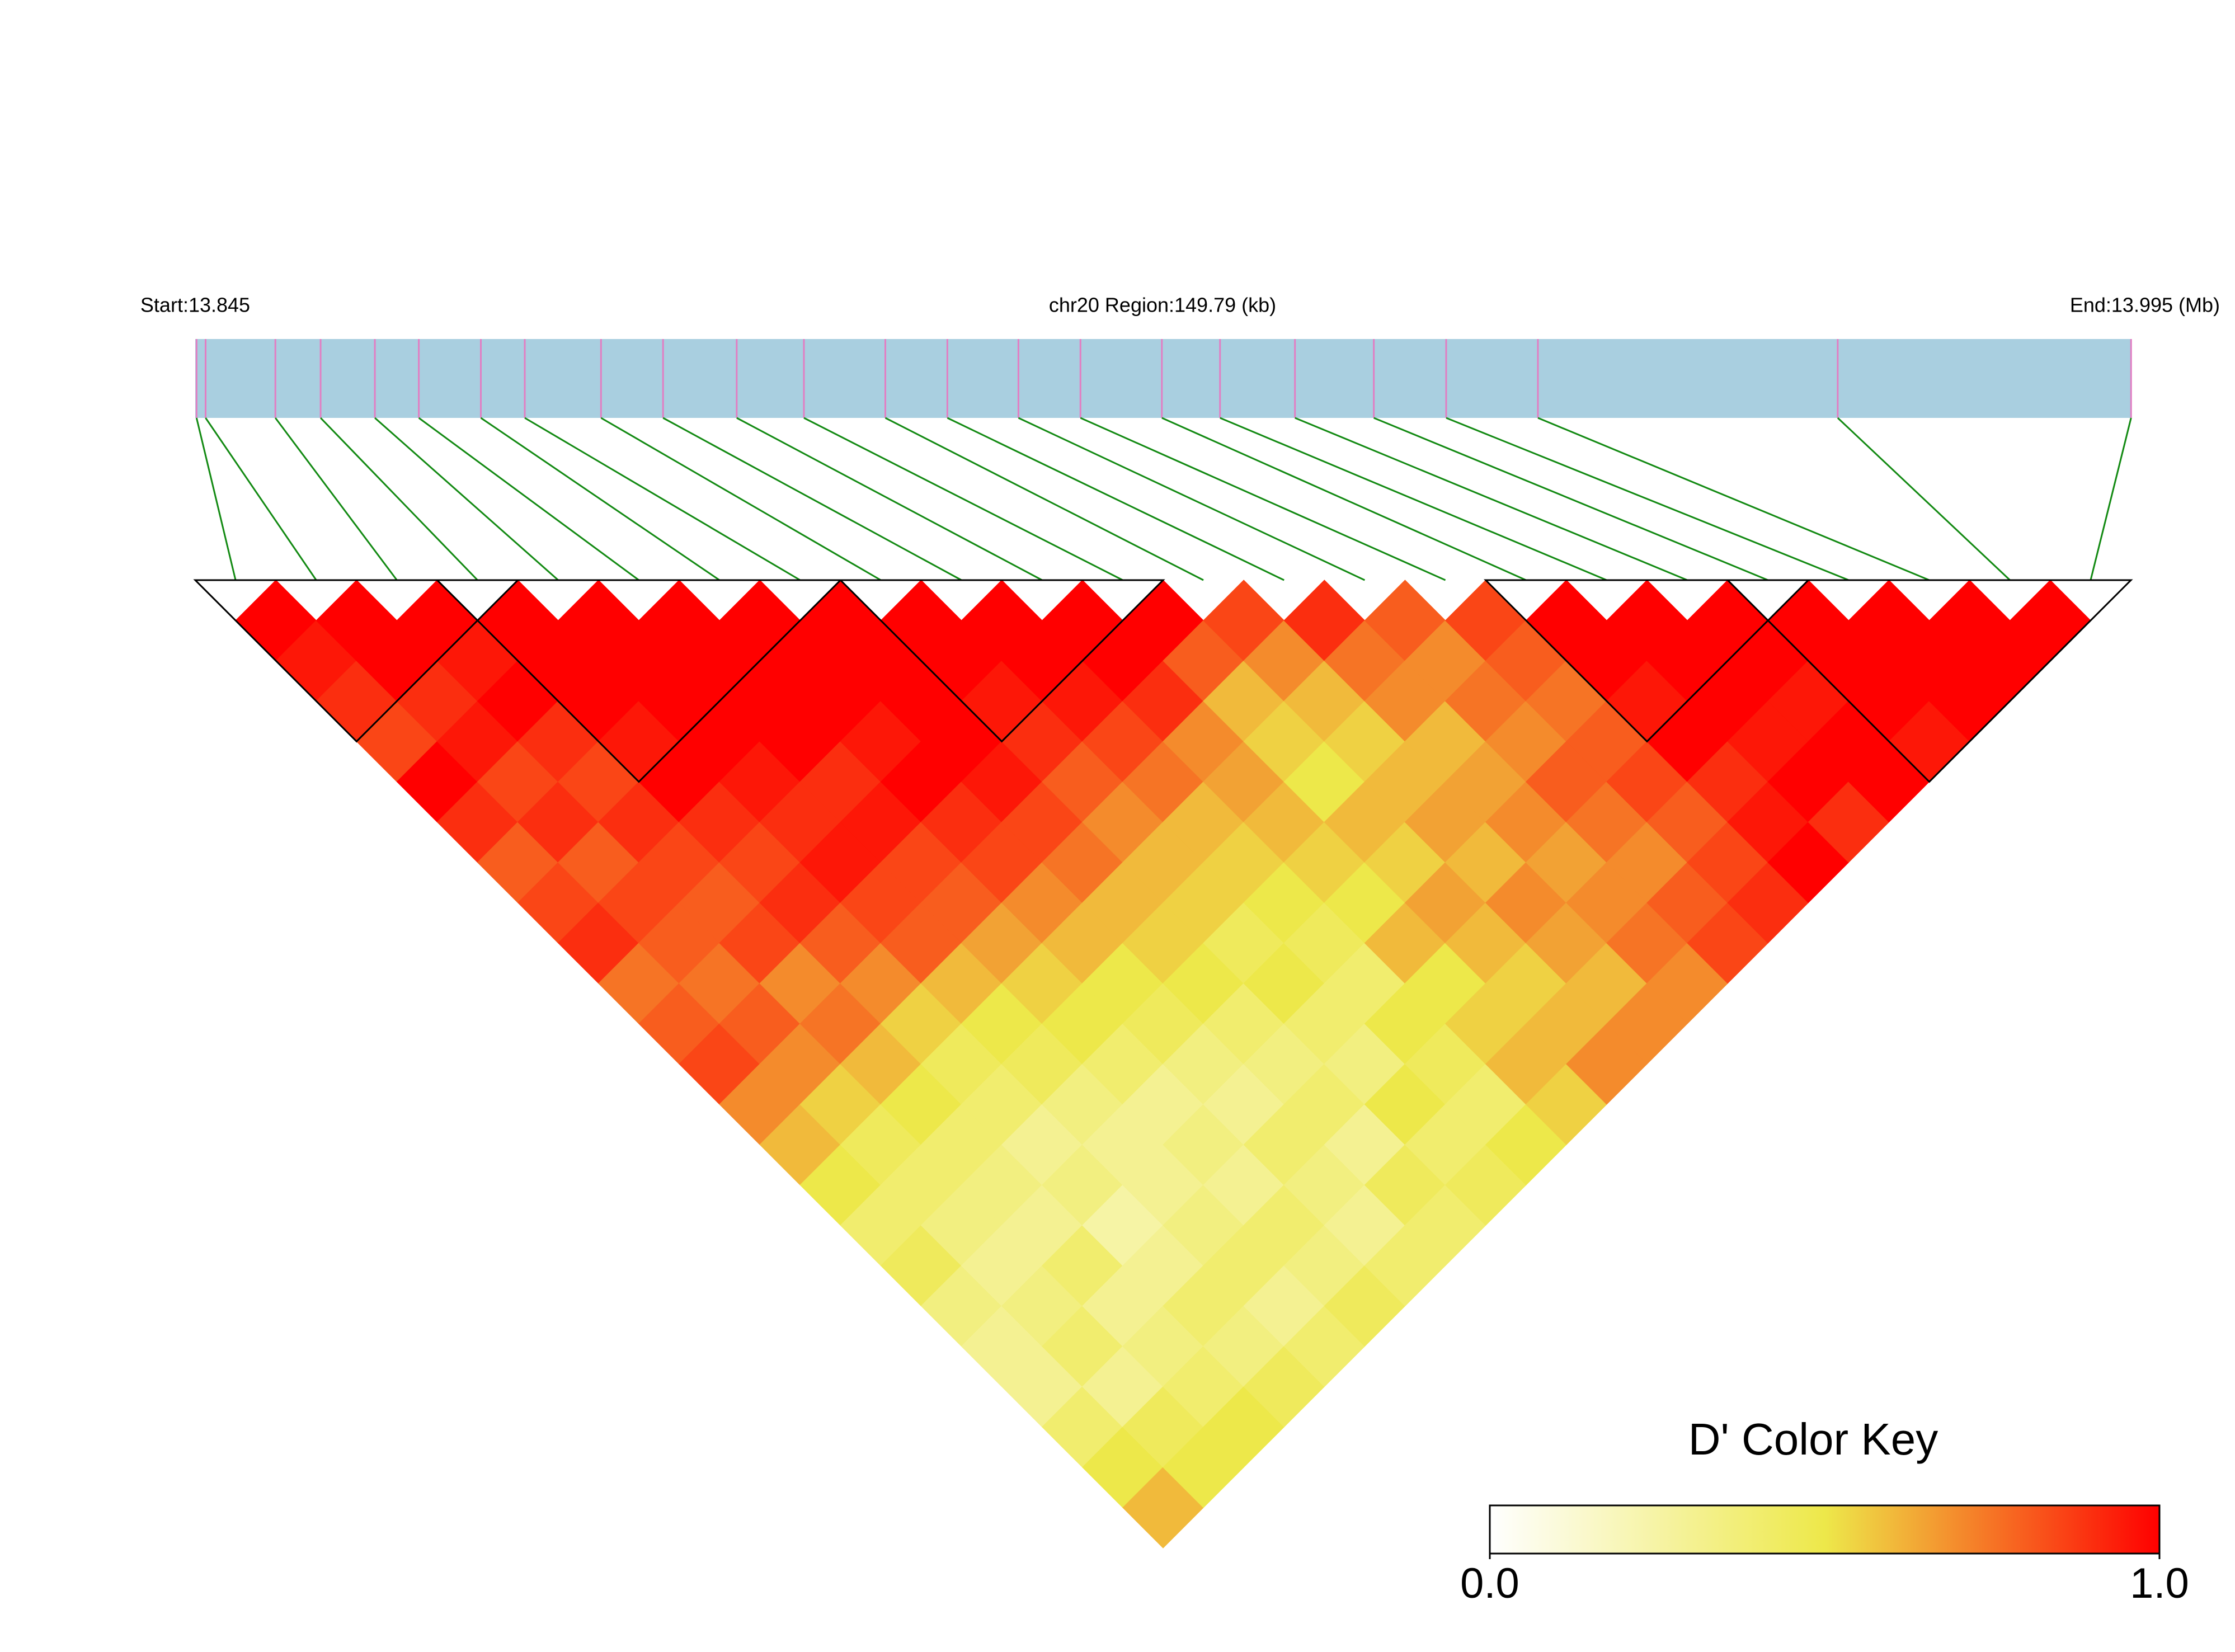 The image size is (2235, 1652). I want to click on position-bar, so click(1163, 379).